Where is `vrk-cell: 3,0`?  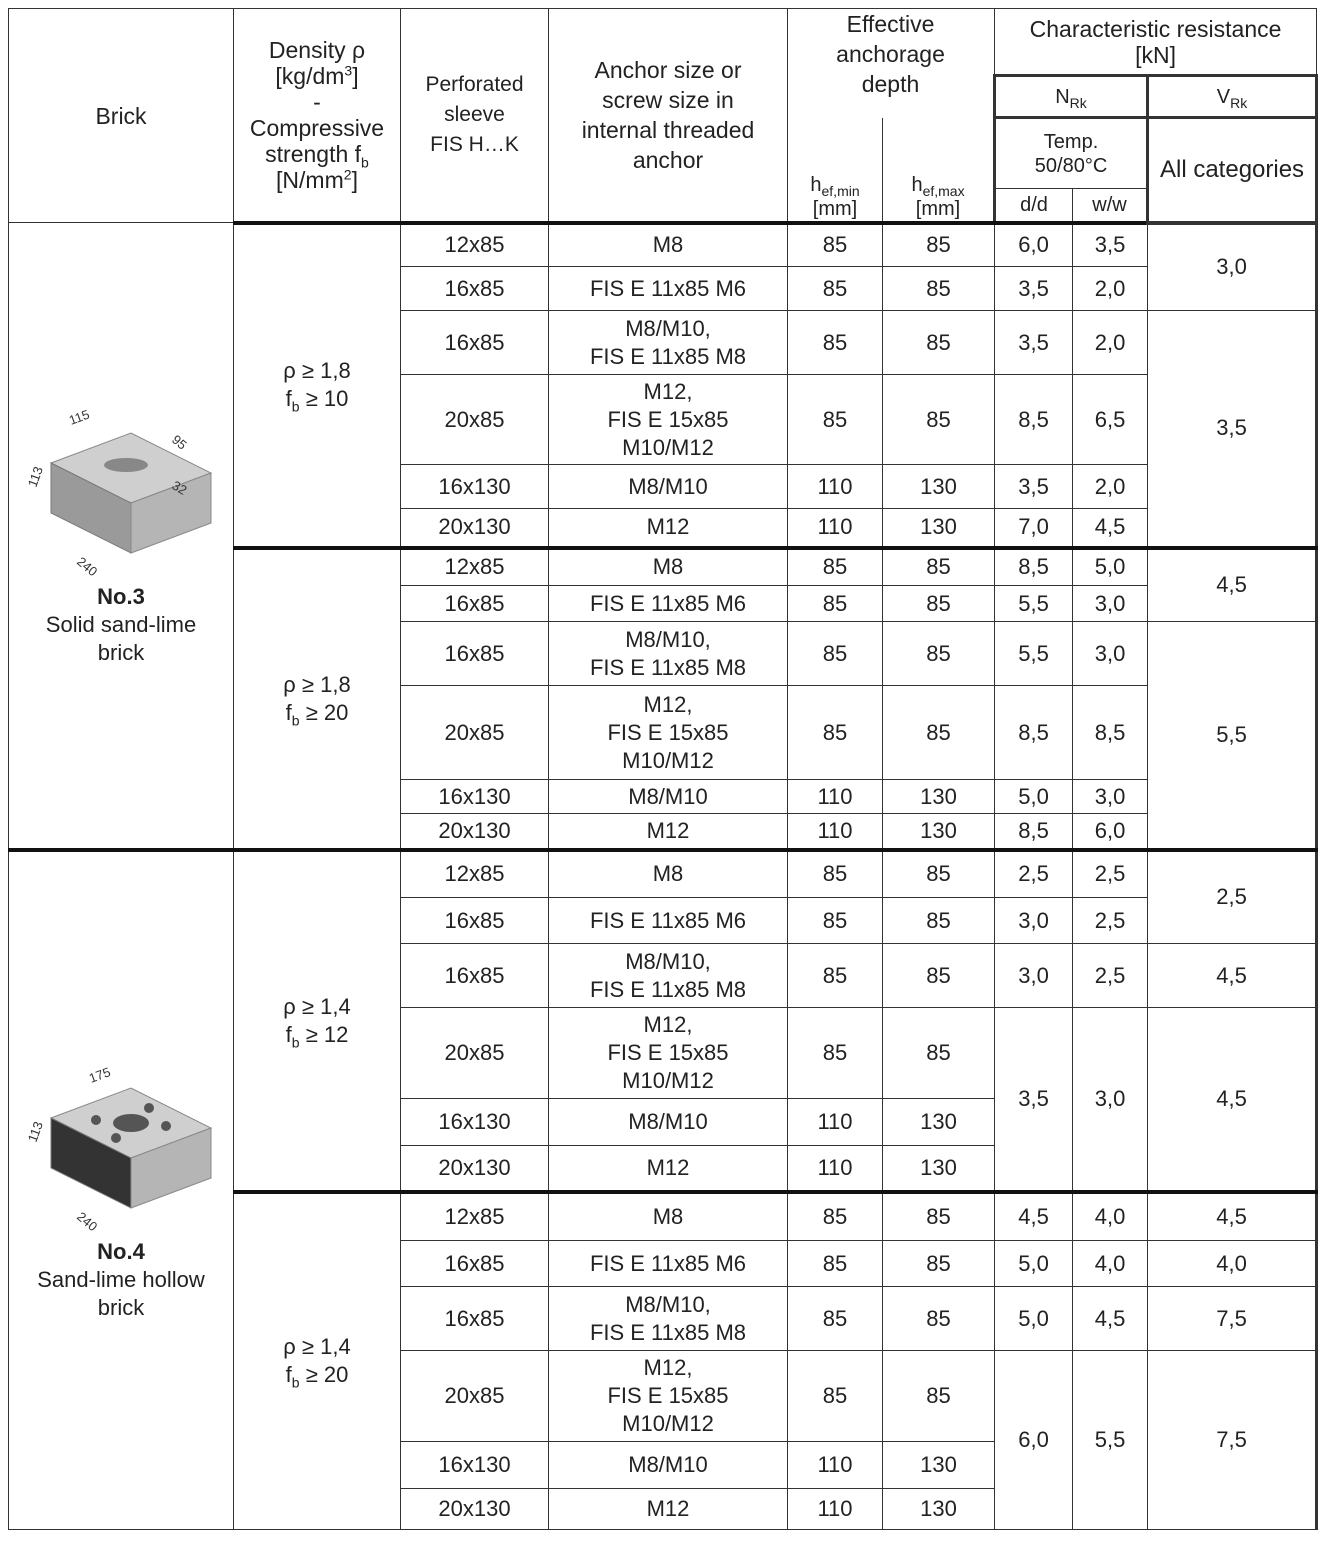
vrk-cell: 3,0 is located at coordinates (1233, 265).